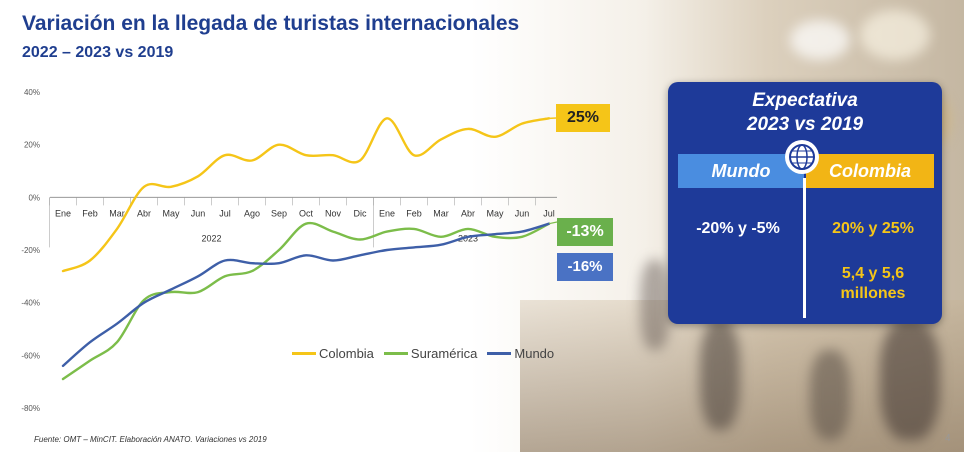 The image size is (964, 452). I want to click on chart-legend: Colombia Suramérica Mundo, so click(423, 353).